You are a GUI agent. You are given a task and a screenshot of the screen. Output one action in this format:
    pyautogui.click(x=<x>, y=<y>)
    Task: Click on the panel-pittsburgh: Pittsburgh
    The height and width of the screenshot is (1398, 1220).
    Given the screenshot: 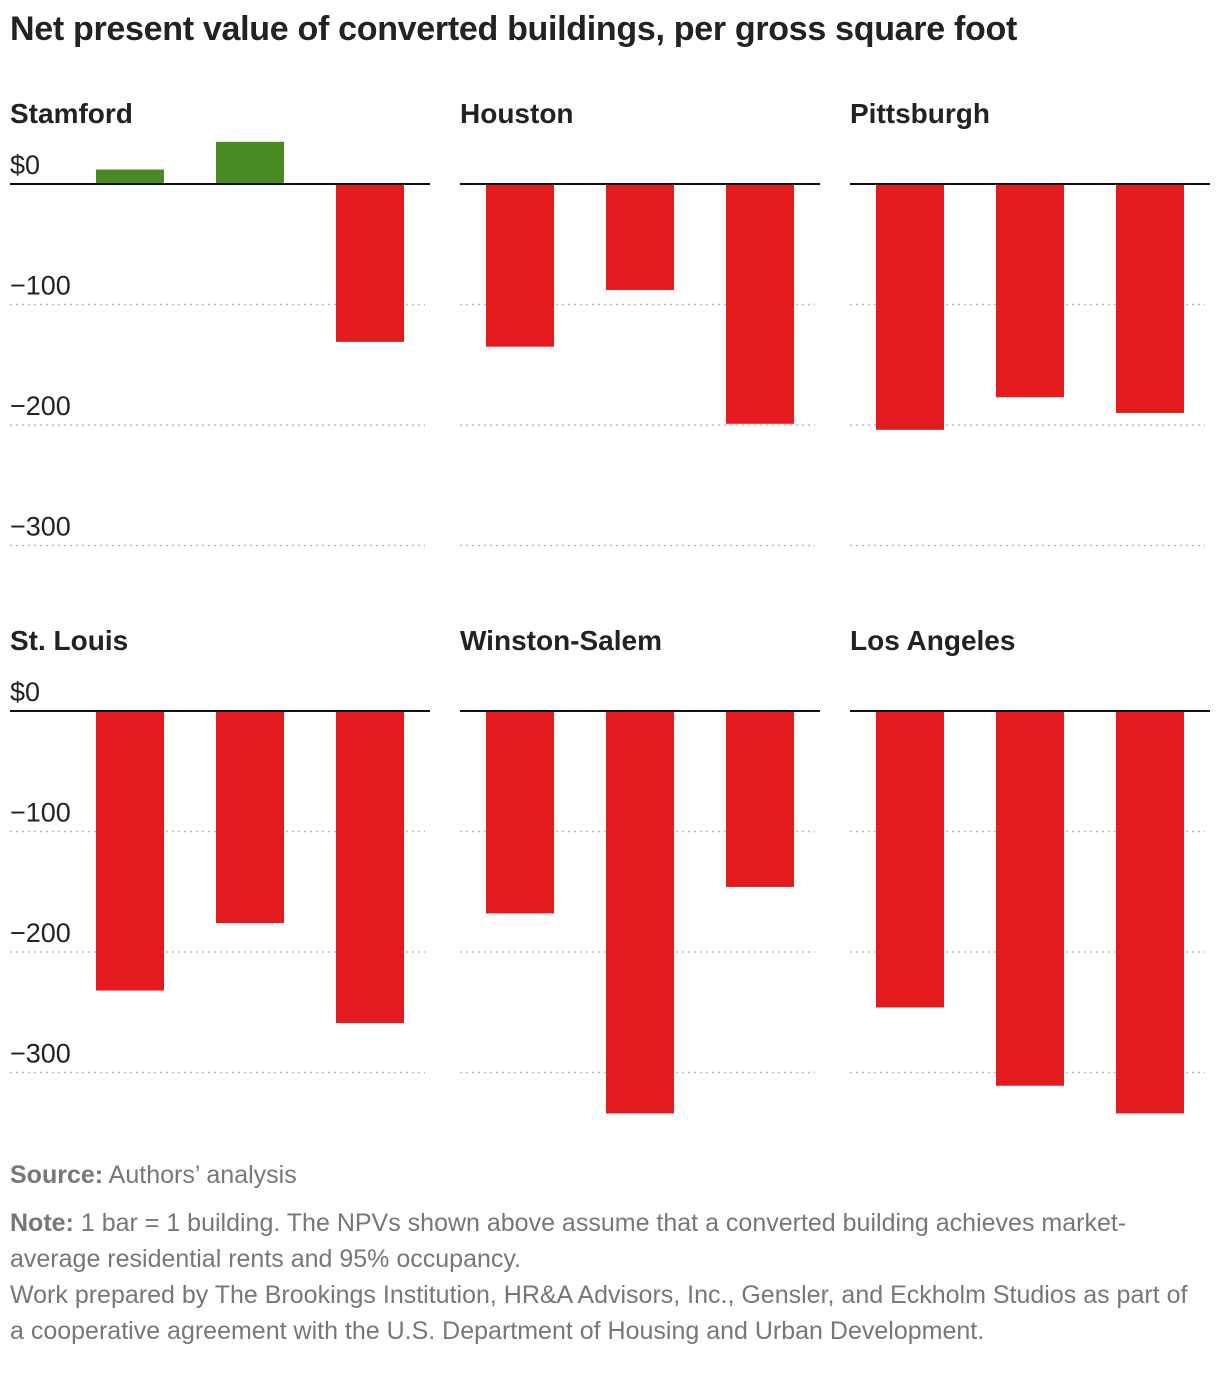 What is the action you would take?
    pyautogui.click(x=1030, y=322)
    